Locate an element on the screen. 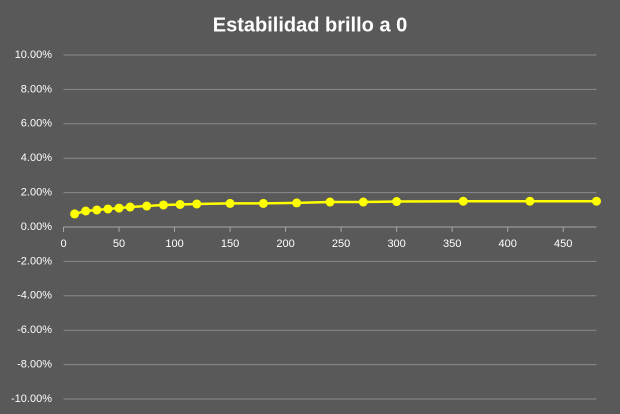  x-tick-label: 350 is located at coordinates (452, 244).